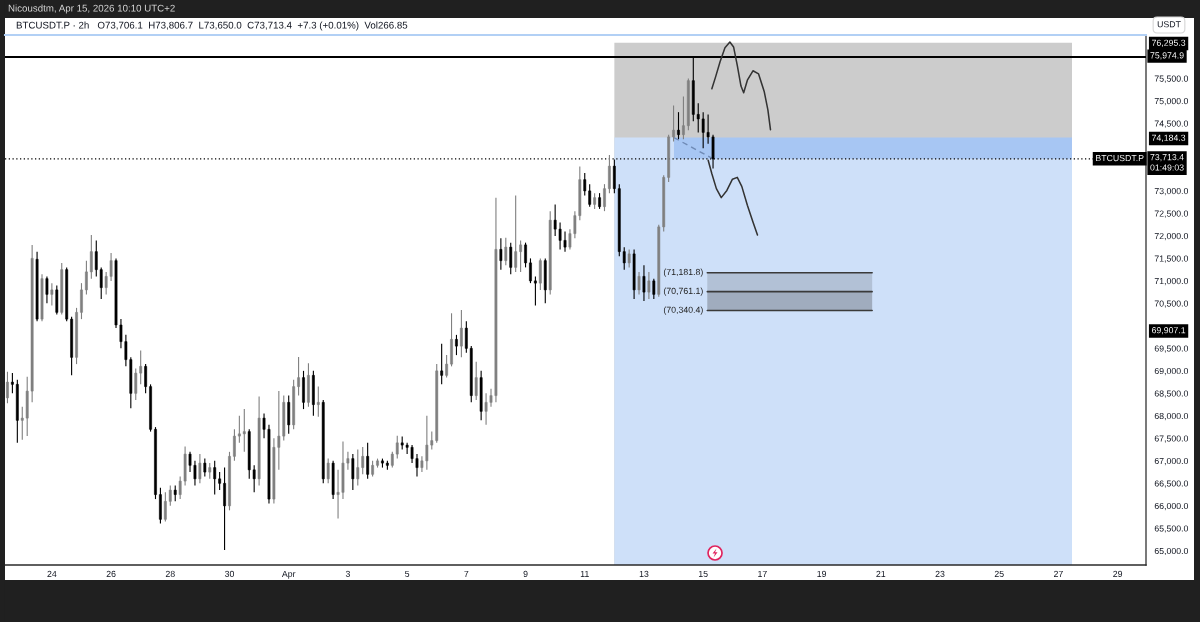 The width and height of the screenshot is (1200, 622). Describe the element at coordinates (1171, 371) in the screenshot. I see `y-tick-label: 69,000.0` at that location.